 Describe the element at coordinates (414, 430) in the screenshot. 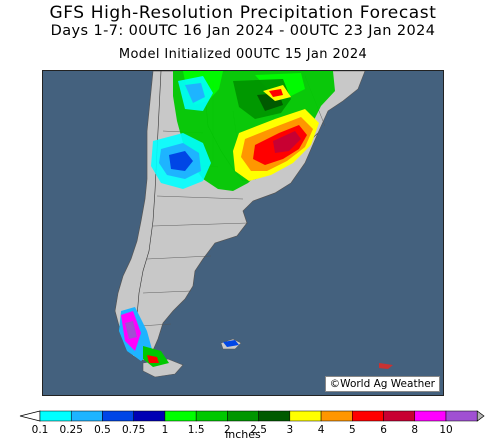

I see `colorbar-tick-label: 8` at that location.